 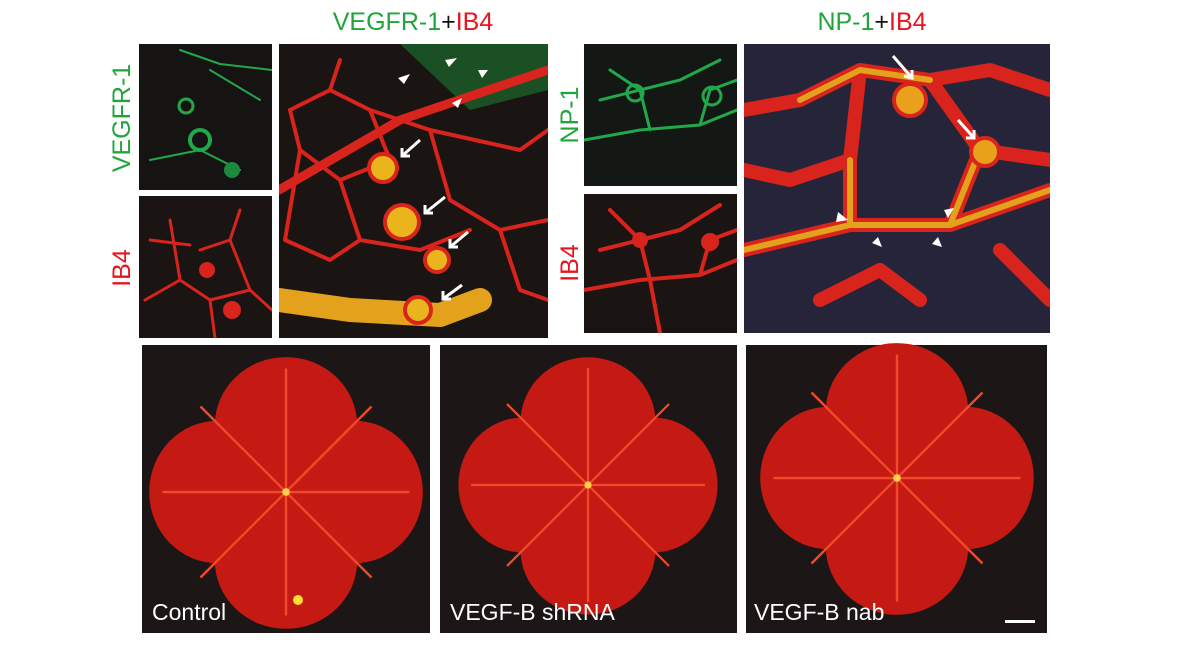 What do you see at coordinates (819, 612) in the screenshot?
I see `retina-caption: VEGF-B nab` at bounding box center [819, 612].